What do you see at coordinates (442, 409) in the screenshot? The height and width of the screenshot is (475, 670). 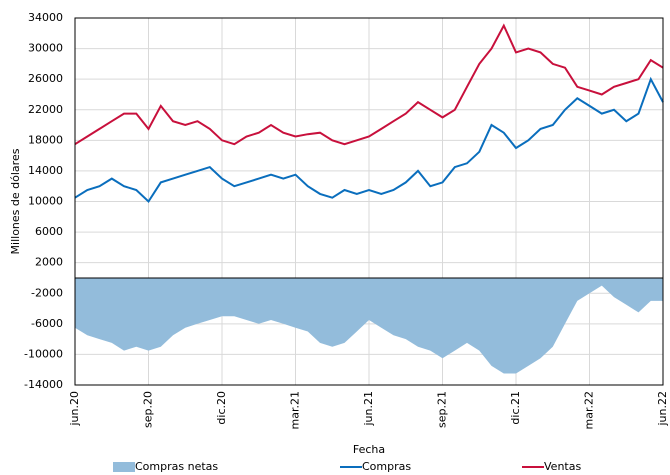 I see `x-tick-label: sep.21` at bounding box center [442, 409].